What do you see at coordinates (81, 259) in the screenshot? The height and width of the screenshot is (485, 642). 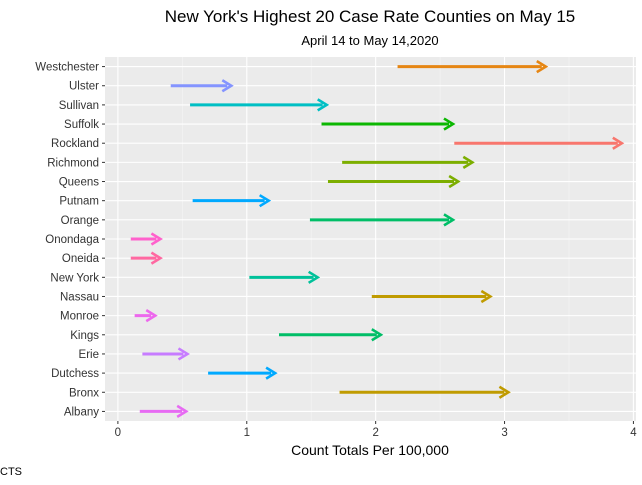 I see `y-tick-label: Oneida` at bounding box center [81, 259].